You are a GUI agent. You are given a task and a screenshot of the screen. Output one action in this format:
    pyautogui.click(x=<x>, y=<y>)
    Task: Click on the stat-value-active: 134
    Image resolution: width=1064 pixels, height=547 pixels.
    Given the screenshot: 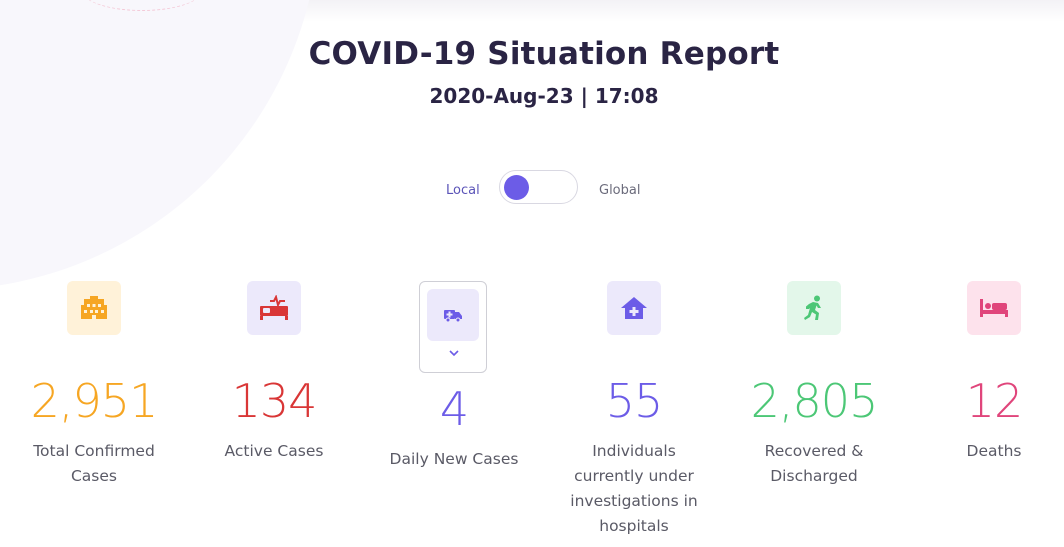 What is the action you would take?
    pyautogui.click(x=274, y=401)
    